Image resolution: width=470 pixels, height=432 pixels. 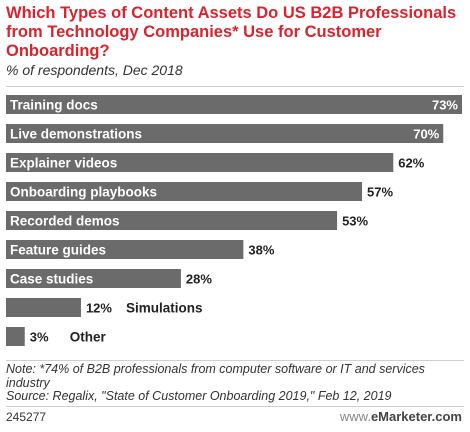 I want to click on value-label: 57%, so click(x=380, y=192).